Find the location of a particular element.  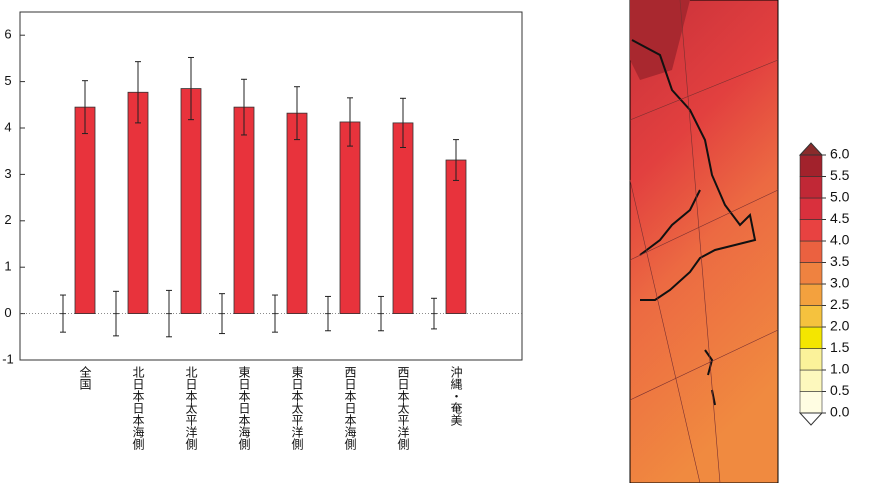

colorbar-tick-label: 3.5 is located at coordinates (840, 261).